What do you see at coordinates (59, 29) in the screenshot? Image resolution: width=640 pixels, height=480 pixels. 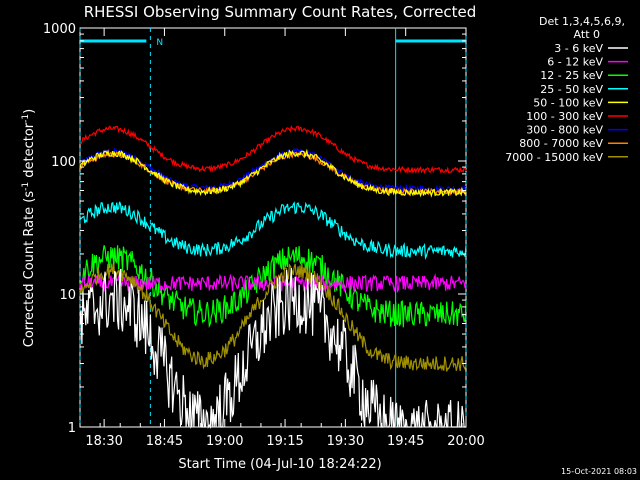 I see `y-tick-label: 1000` at bounding box center [59, 29].